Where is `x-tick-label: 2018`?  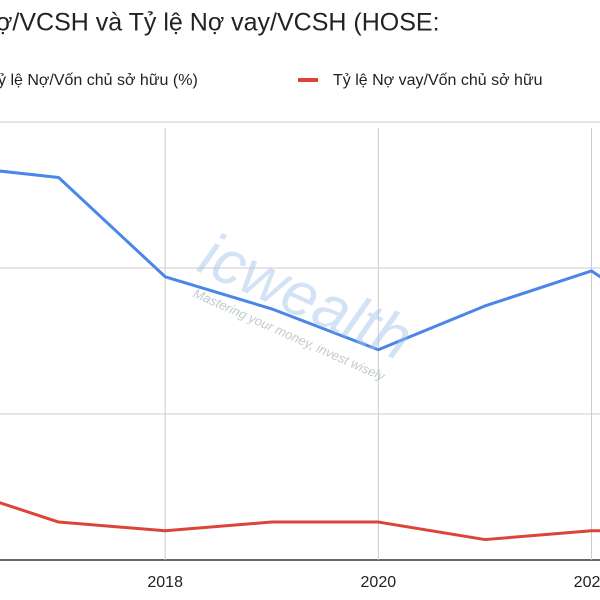
x-tick-label: 2018 is located at coordinates (165, 582).